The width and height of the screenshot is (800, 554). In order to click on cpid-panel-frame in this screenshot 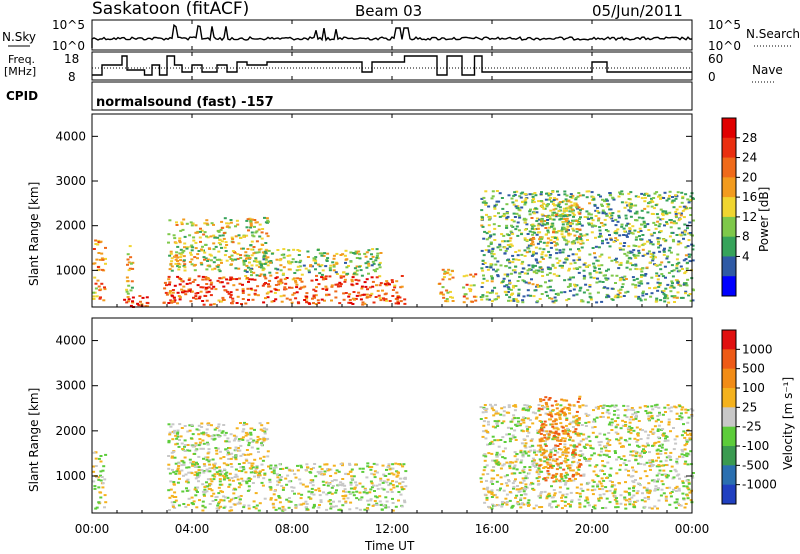, I will do `click(392, 96)`.